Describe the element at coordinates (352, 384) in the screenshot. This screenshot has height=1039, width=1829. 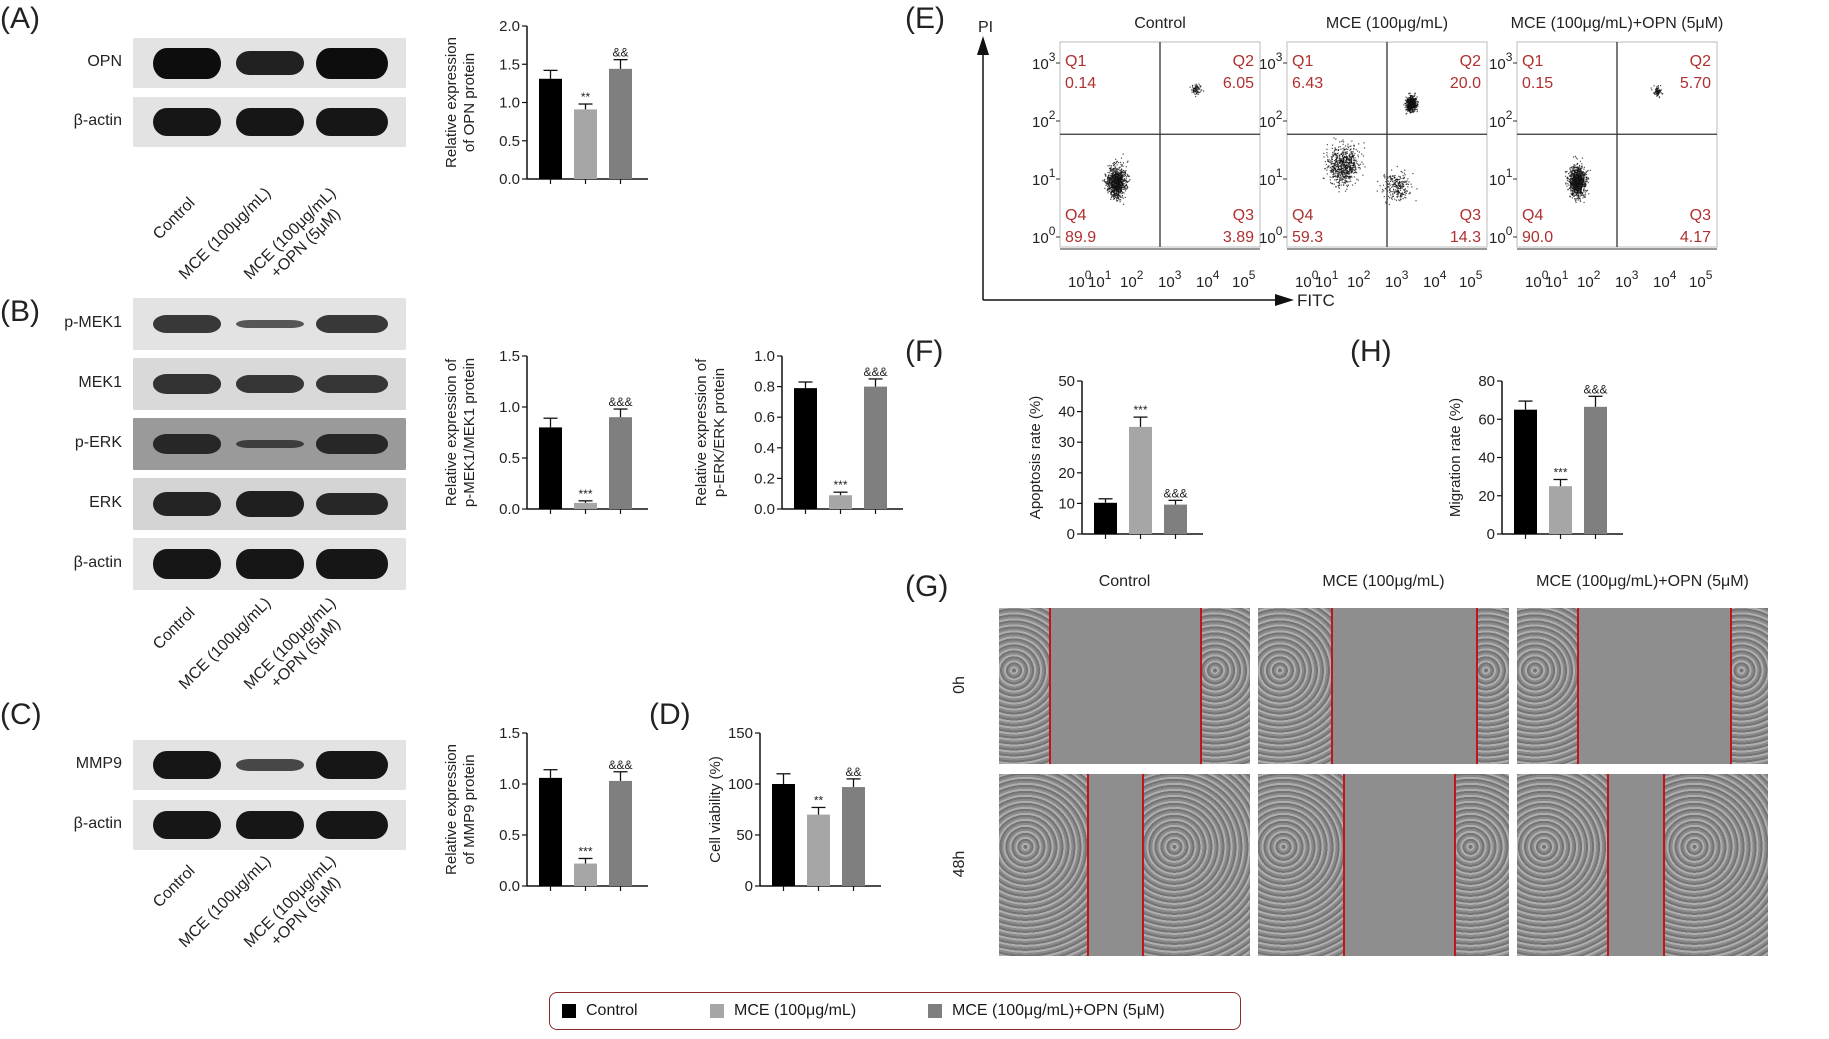
I see `blot-band` at that location.